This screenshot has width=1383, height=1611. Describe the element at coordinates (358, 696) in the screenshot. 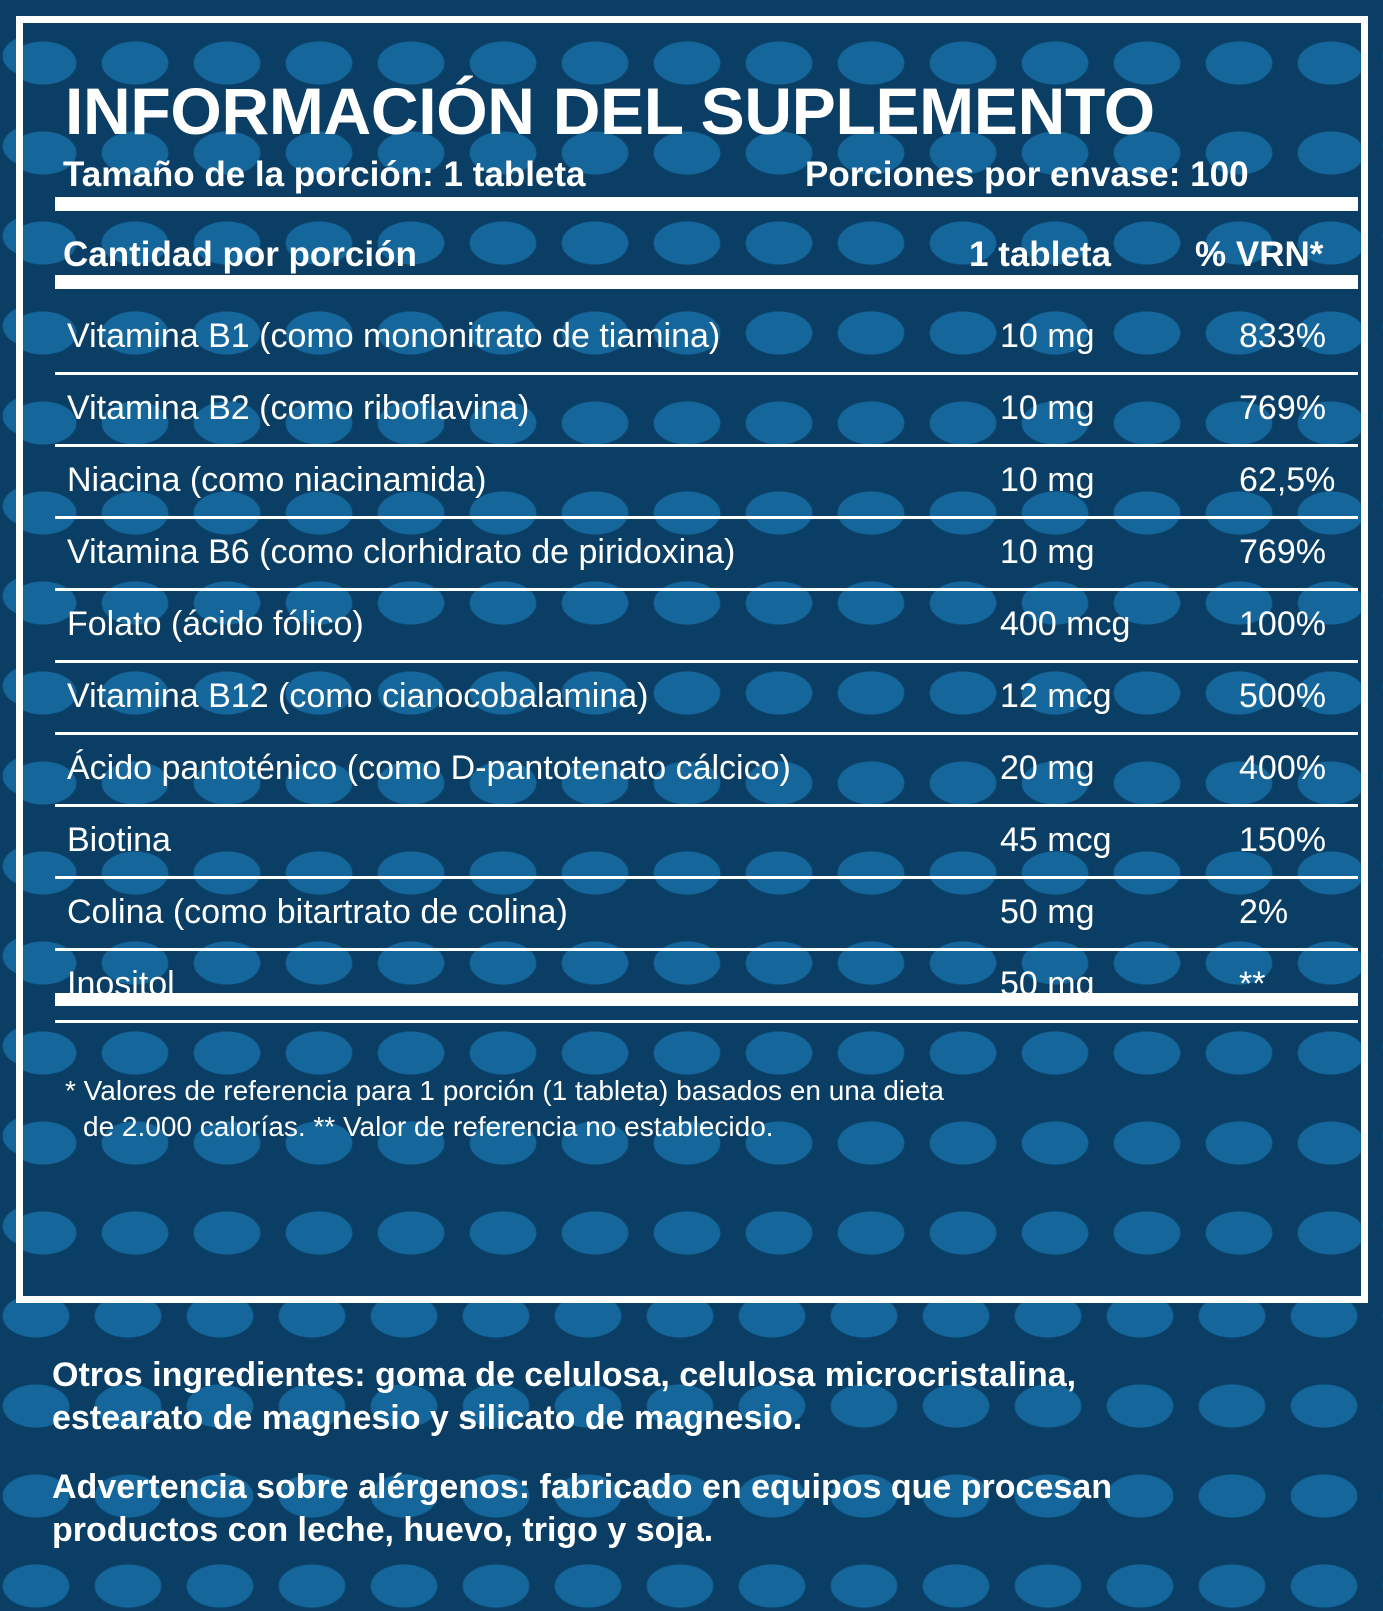

I see `nutrient-name: Vitamina B12 (como cianocobalamina)` at that location.